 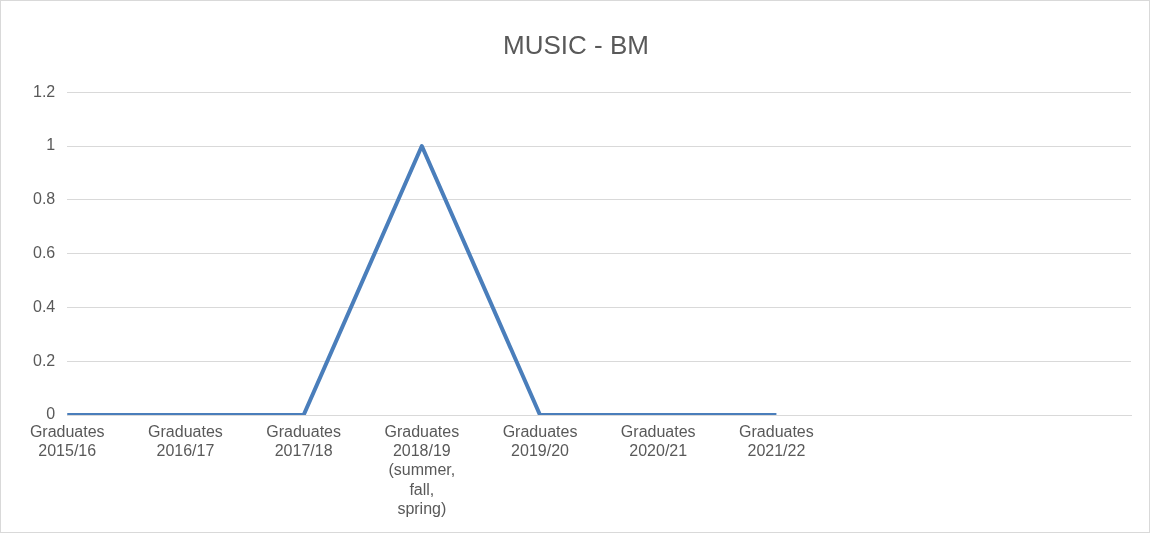 What do you see at coordinates (44, 253) in the screenshot?
I see `y-tick-label: 0.6` at bounding box center [44, 253].